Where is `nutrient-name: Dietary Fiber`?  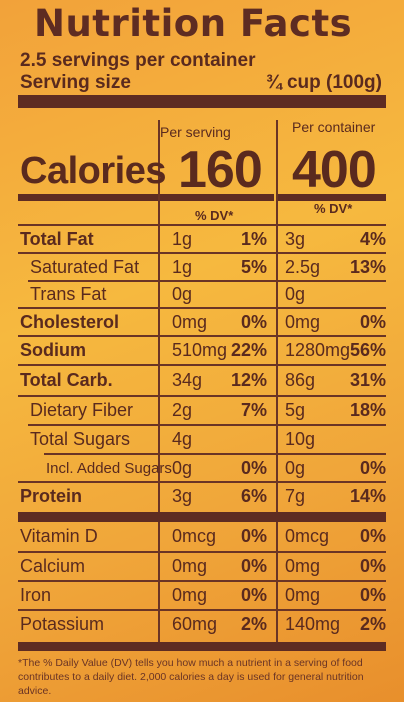 nutrient-name: Dietary Fiber is located at coordinates (82, 410).